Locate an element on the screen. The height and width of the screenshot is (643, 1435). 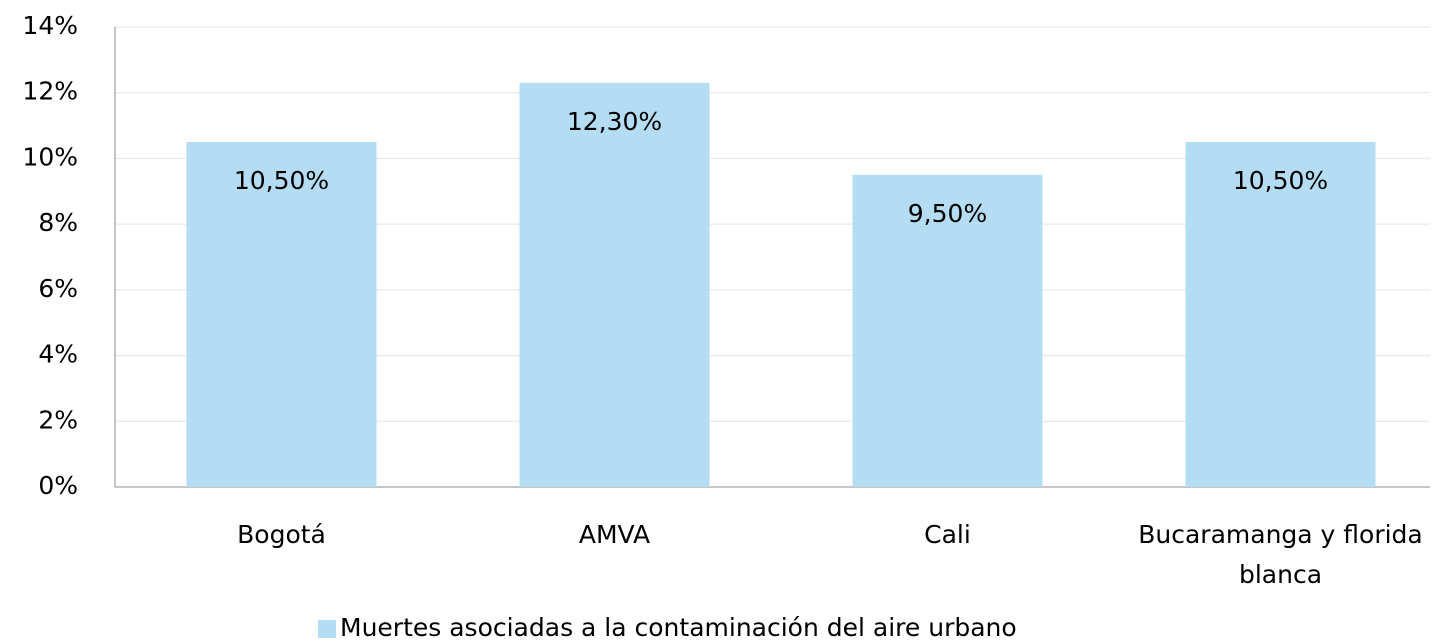
value-label: 12,30% is located at coordinates (614, 121).